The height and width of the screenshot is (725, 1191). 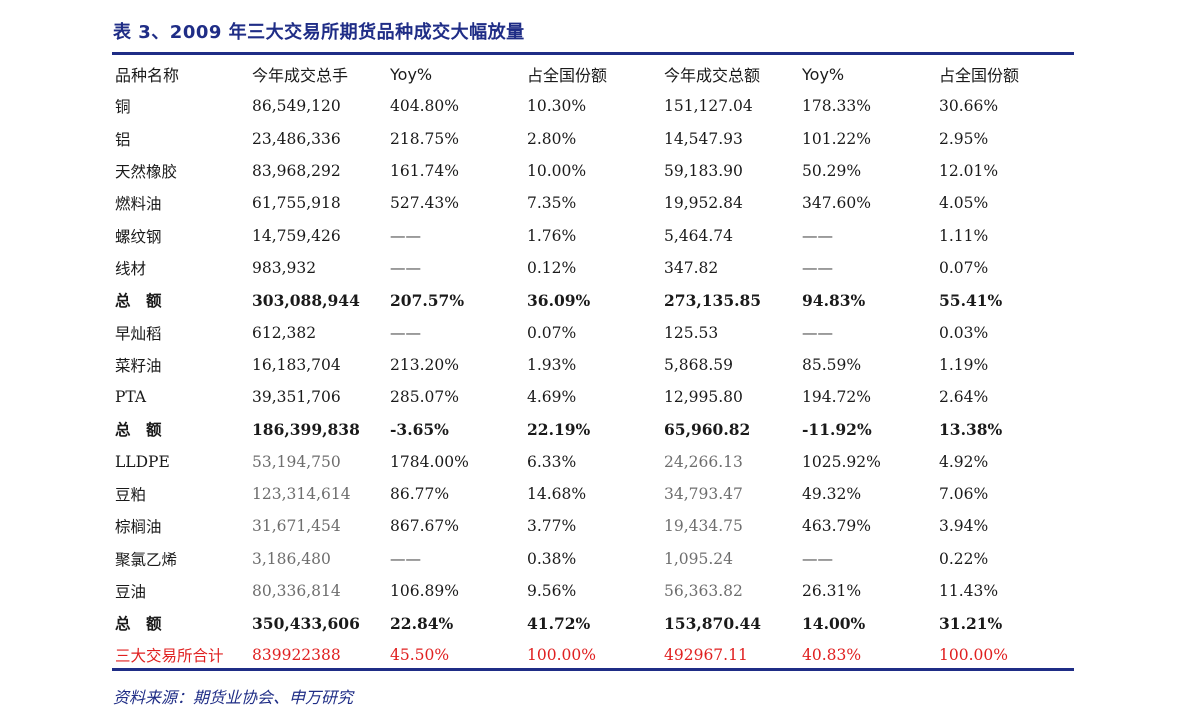 What do you see at coordinates (703, 461) in the screenshot?
I see `value-cell: 24,266.13` at bounding box center [703, 461].